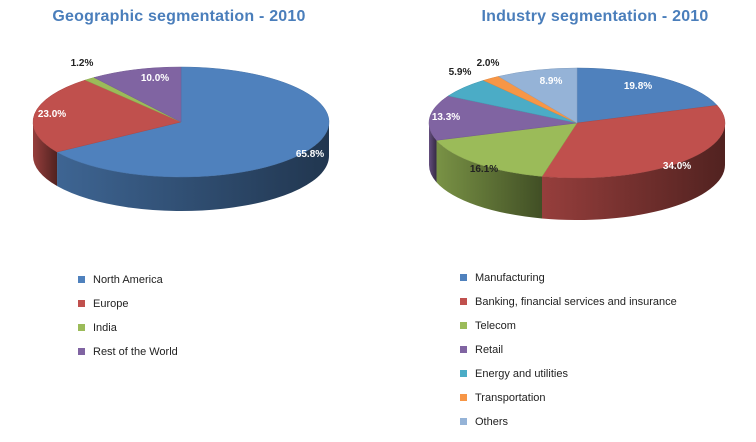 The width and height of the screenshot is (756, 442). I want to click on industry-slice-manufacturing, so click(647, 95).